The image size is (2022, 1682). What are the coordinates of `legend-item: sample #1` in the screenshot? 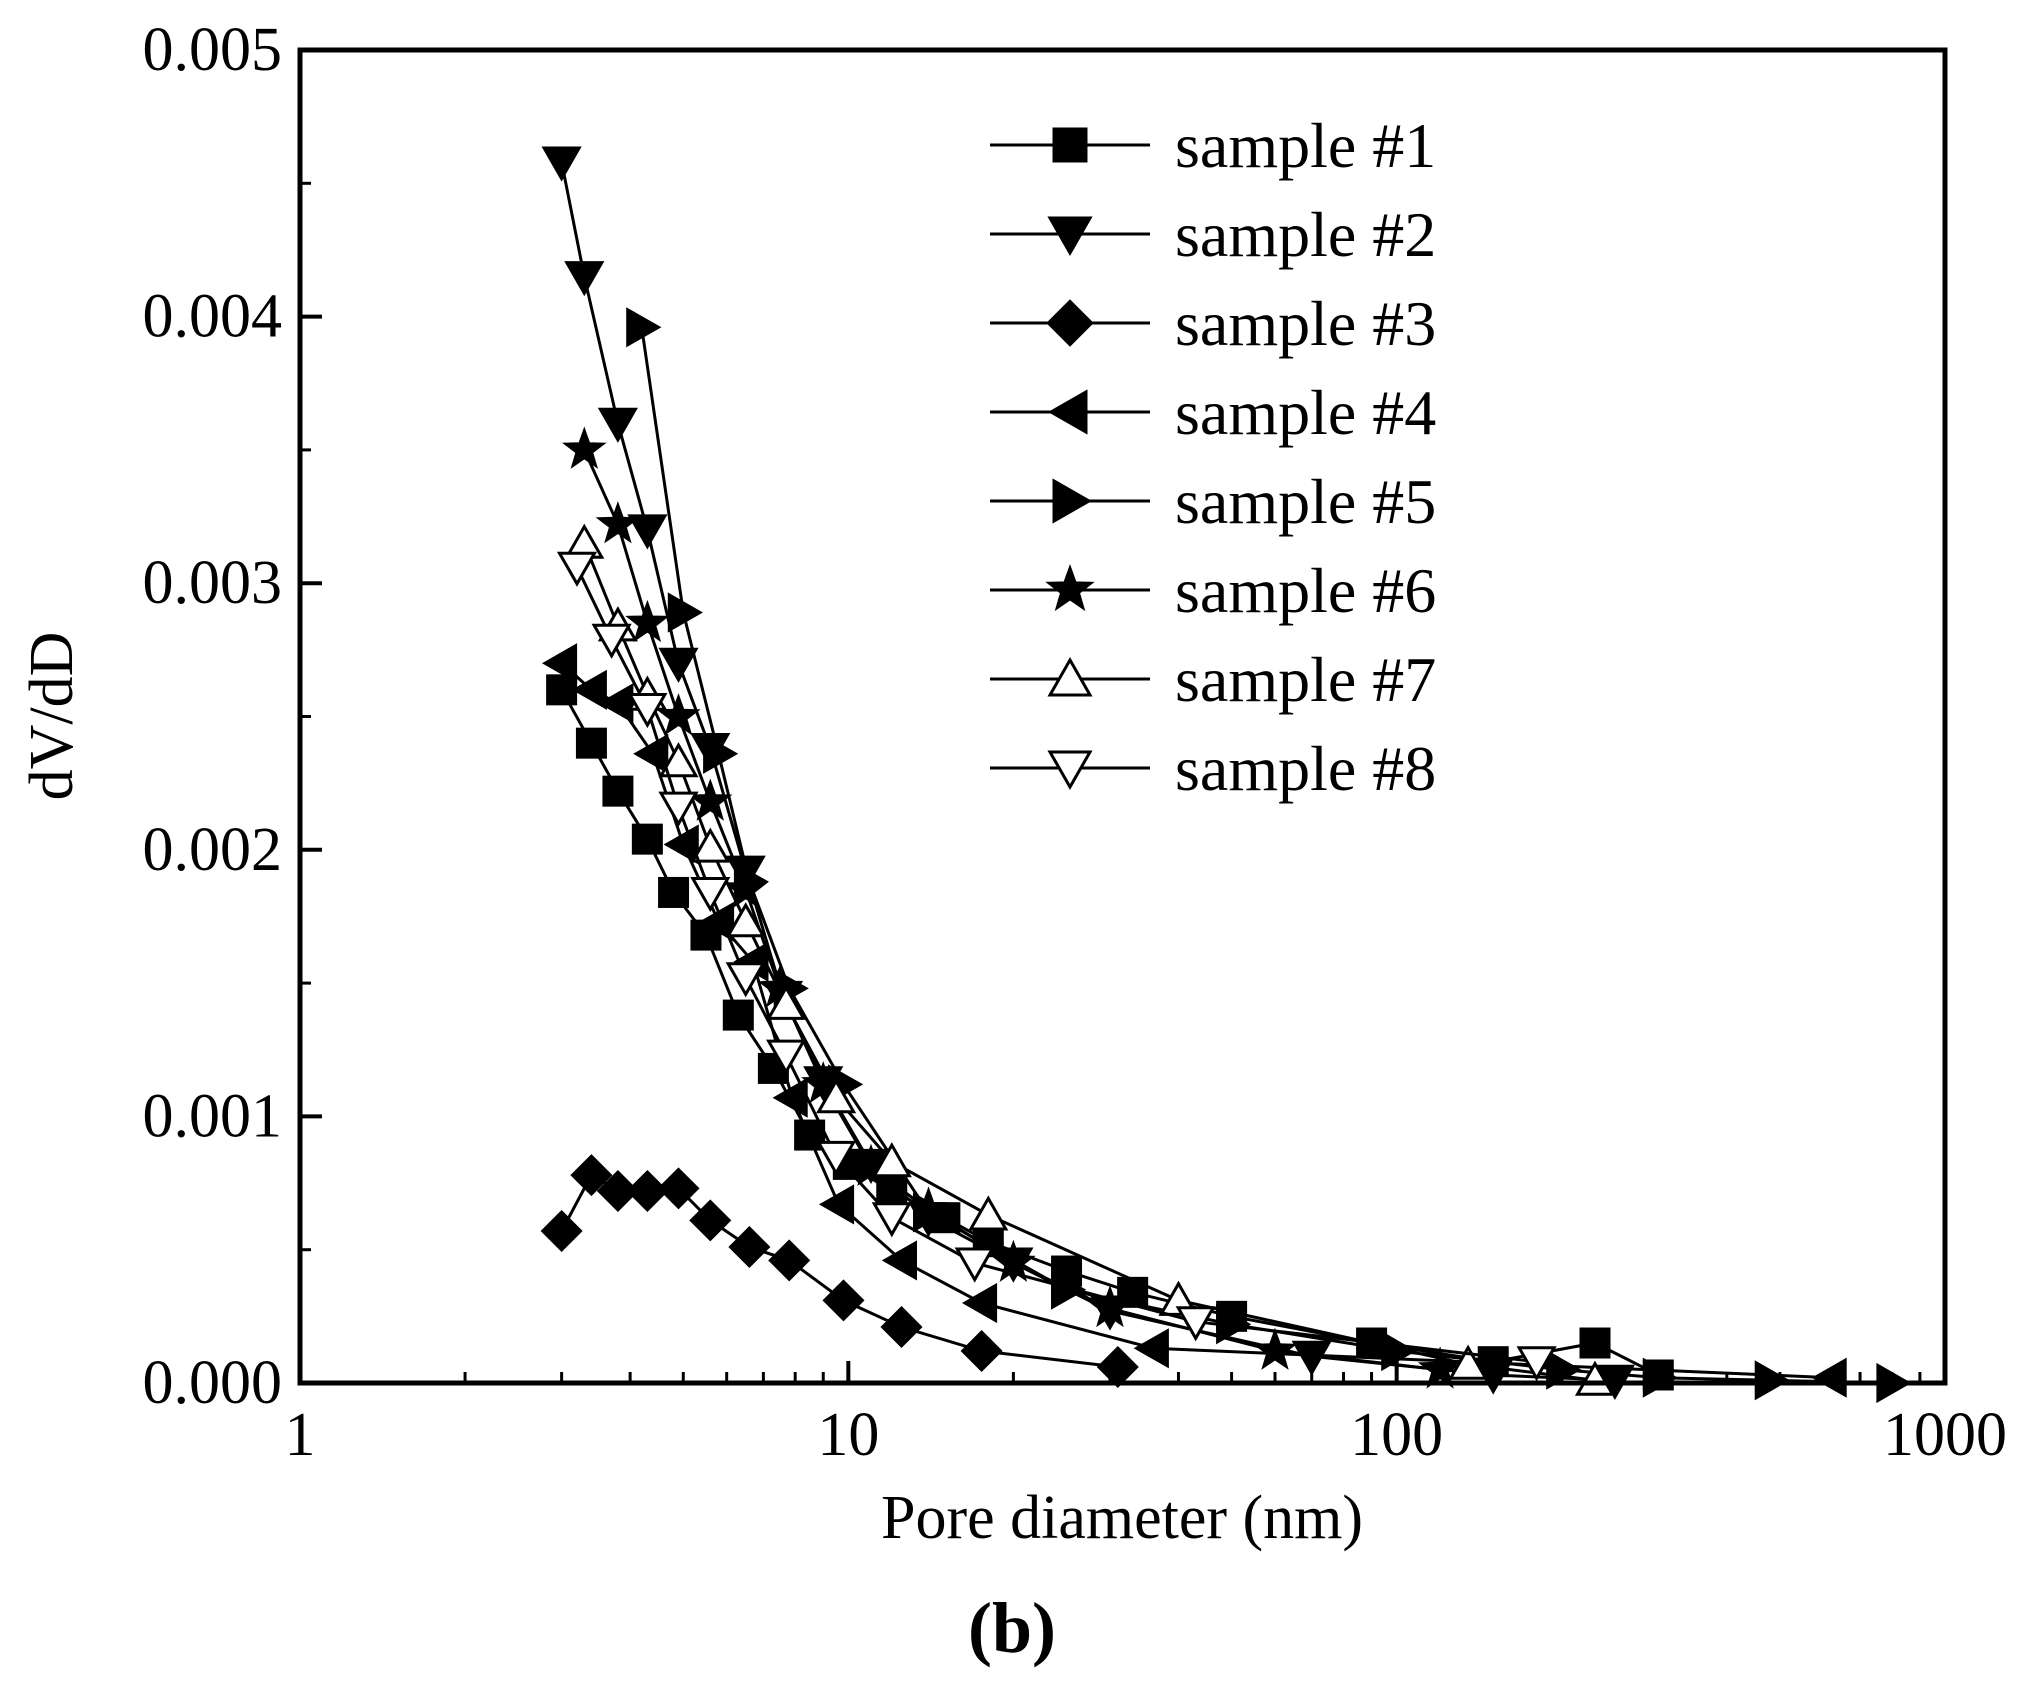 It's located at (1213, 145).